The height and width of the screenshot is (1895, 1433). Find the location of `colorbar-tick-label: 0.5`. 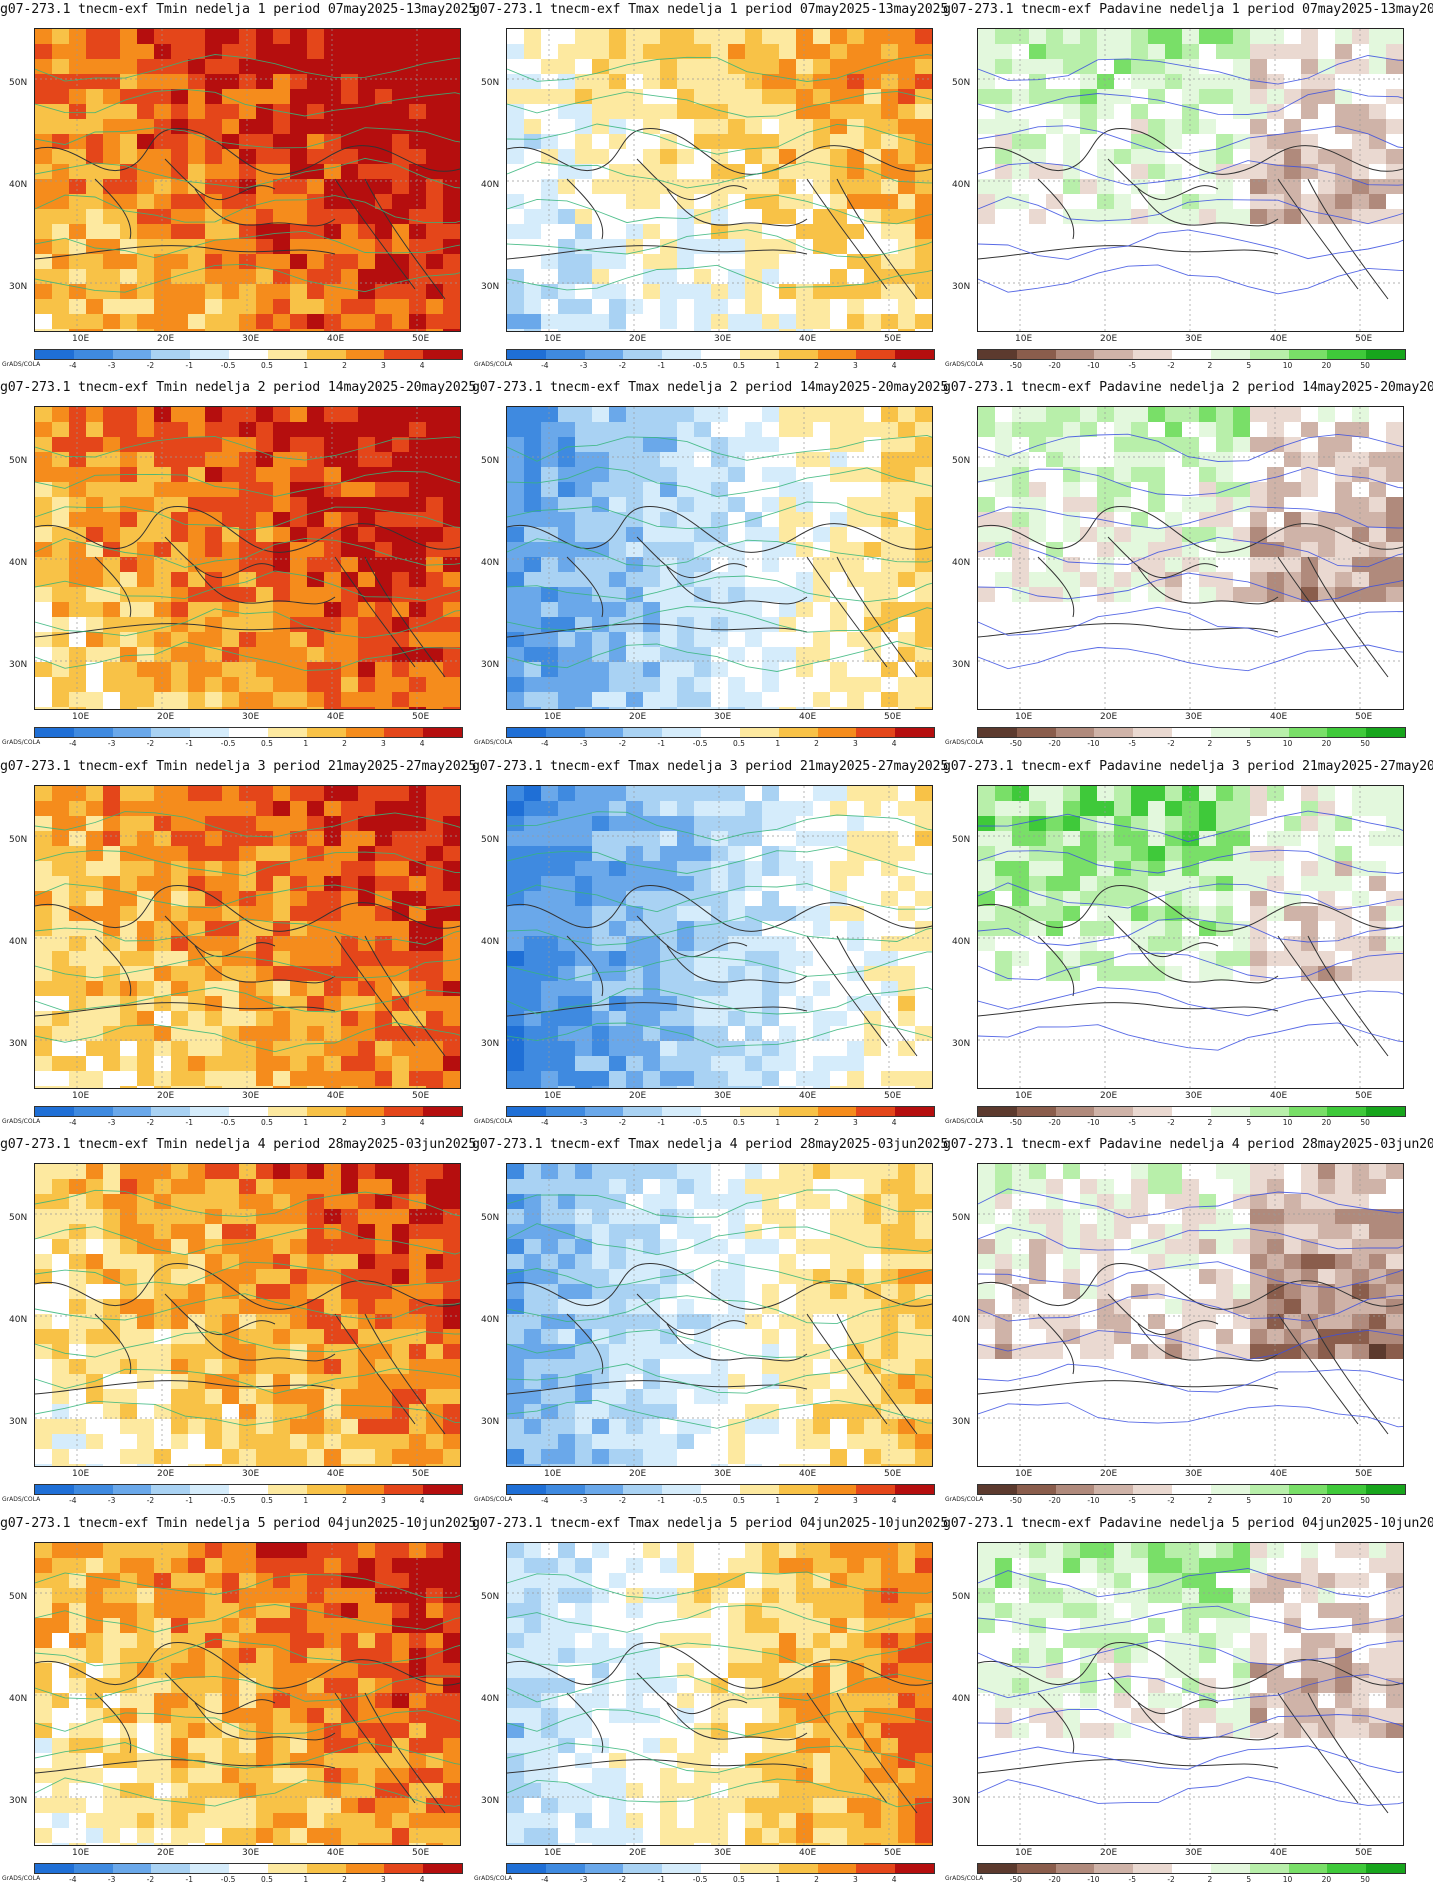

colorbar-tick-label: 0.5 is located at coordinates (738, 1500).